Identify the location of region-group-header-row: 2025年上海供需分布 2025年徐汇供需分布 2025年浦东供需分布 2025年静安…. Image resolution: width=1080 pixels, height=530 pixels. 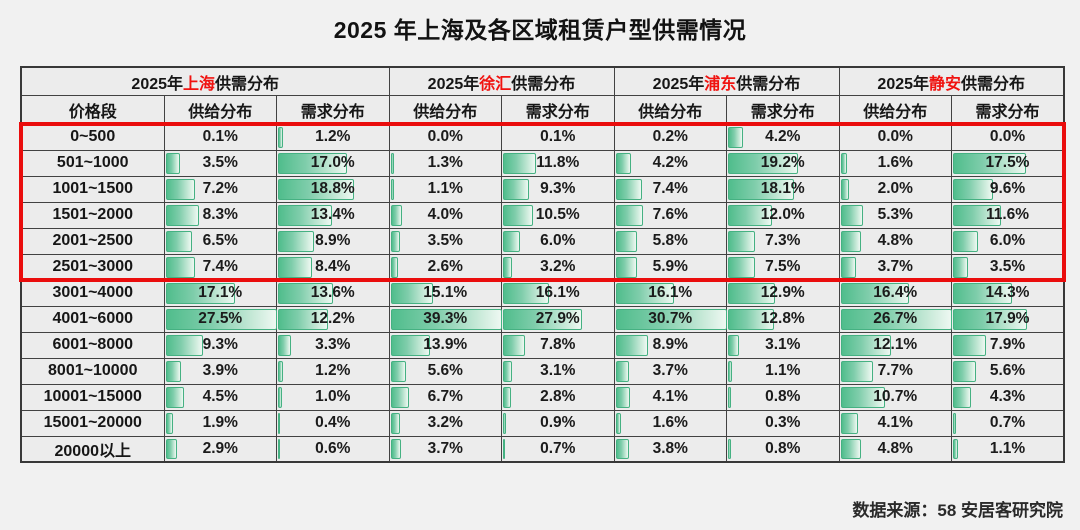
(542, 81).